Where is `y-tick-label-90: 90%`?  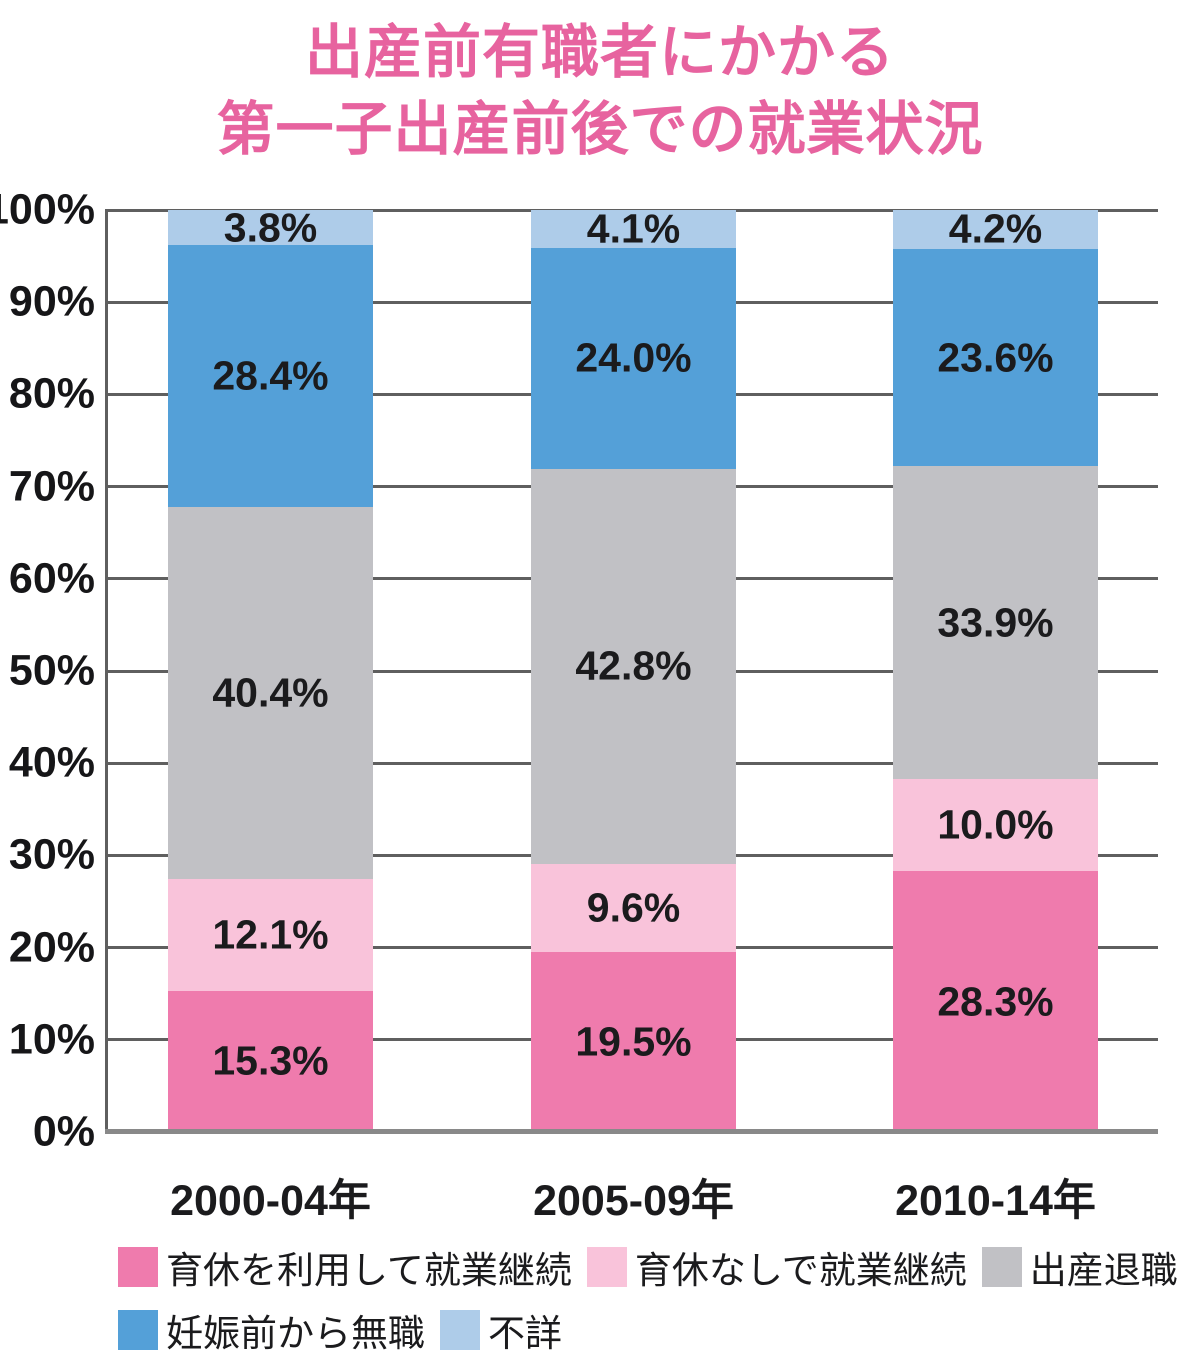 y-tick-label-90: 90% is located at coordinates (51, 301).